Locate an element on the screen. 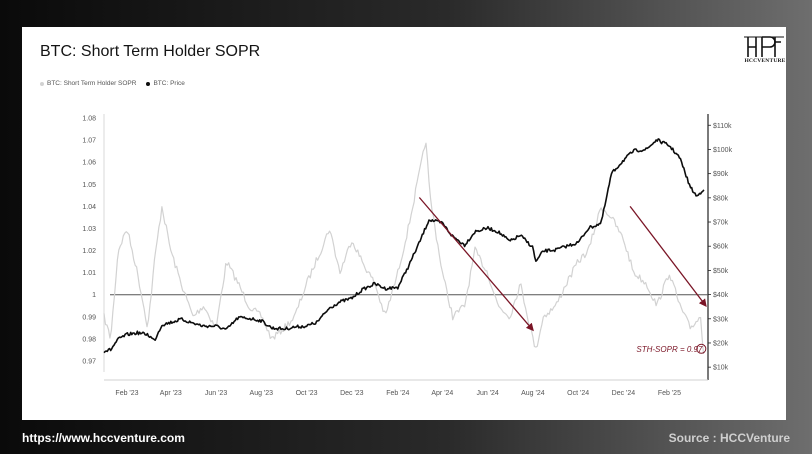 The image size is (812, 454). y-right-tick-label: $30k is located at coordinates (721, 319).